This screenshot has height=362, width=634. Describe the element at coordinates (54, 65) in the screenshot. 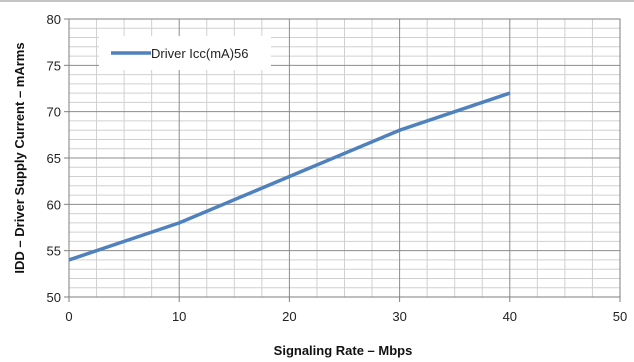

I see `y-tick-label: 75` at that location.